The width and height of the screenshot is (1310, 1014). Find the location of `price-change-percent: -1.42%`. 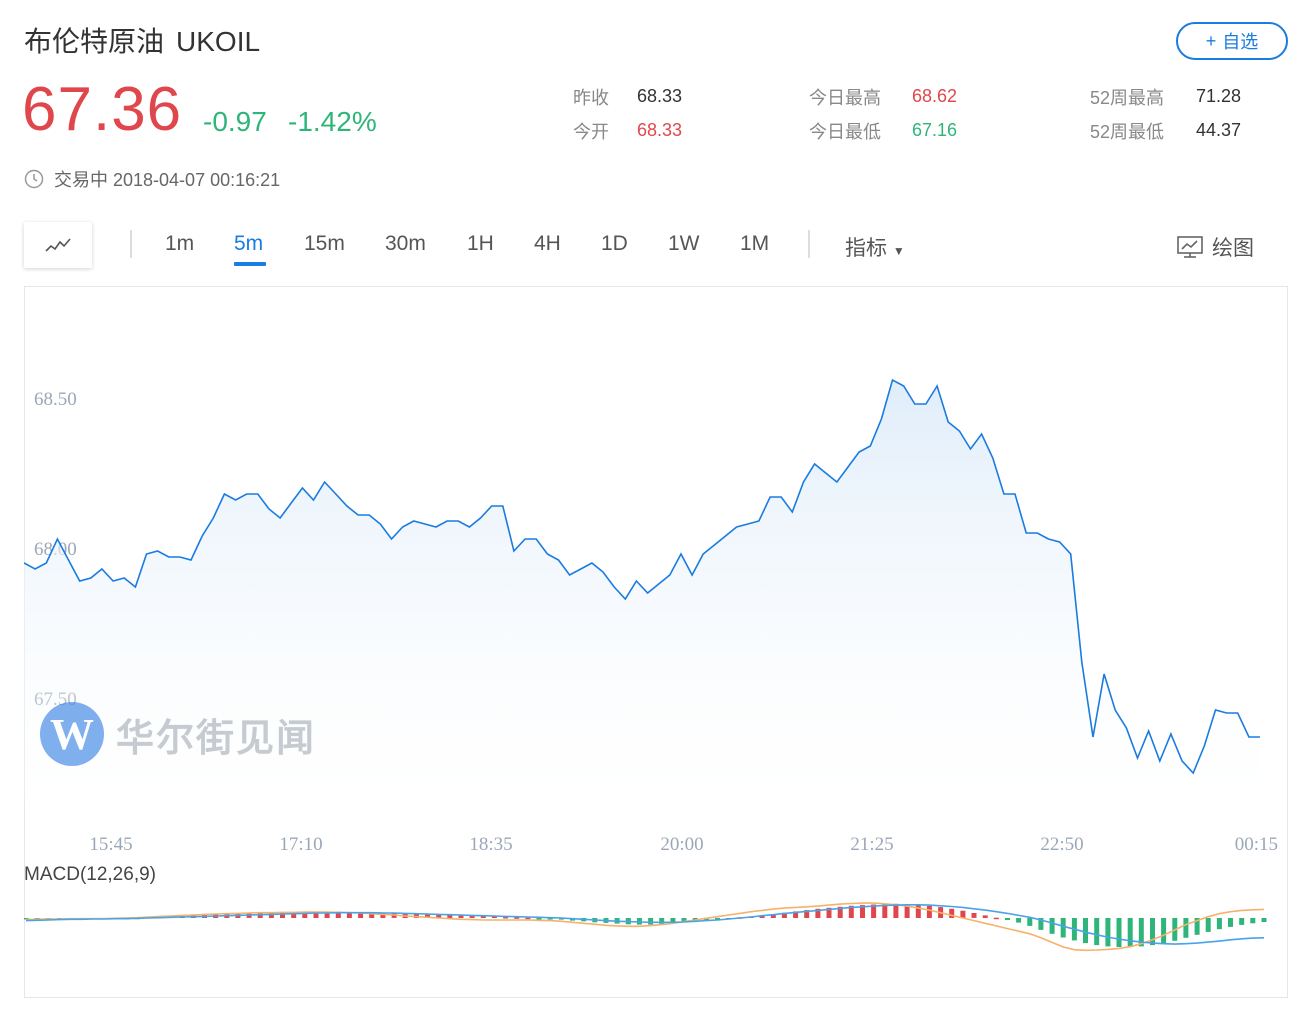

price-change-percent: -1.42% is located at coordinates (332, 121).